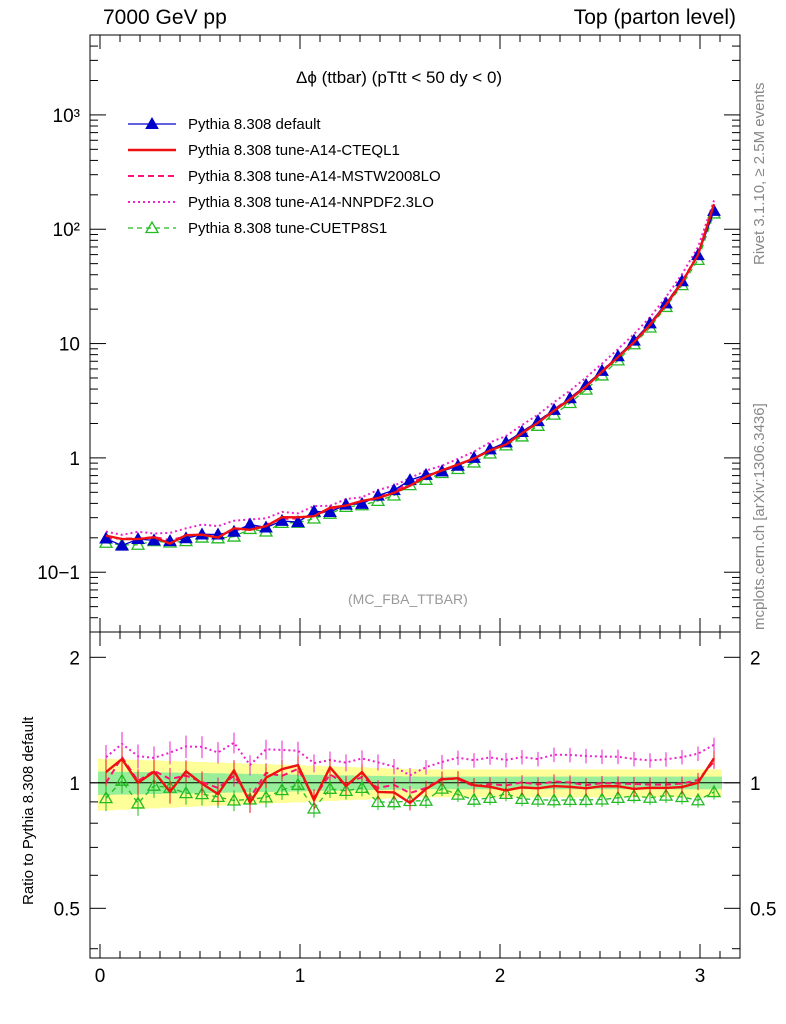 This screenshot has width=786, height=1024. I want to click on energy-label: 7000 GeV pp, so click(165, 17).